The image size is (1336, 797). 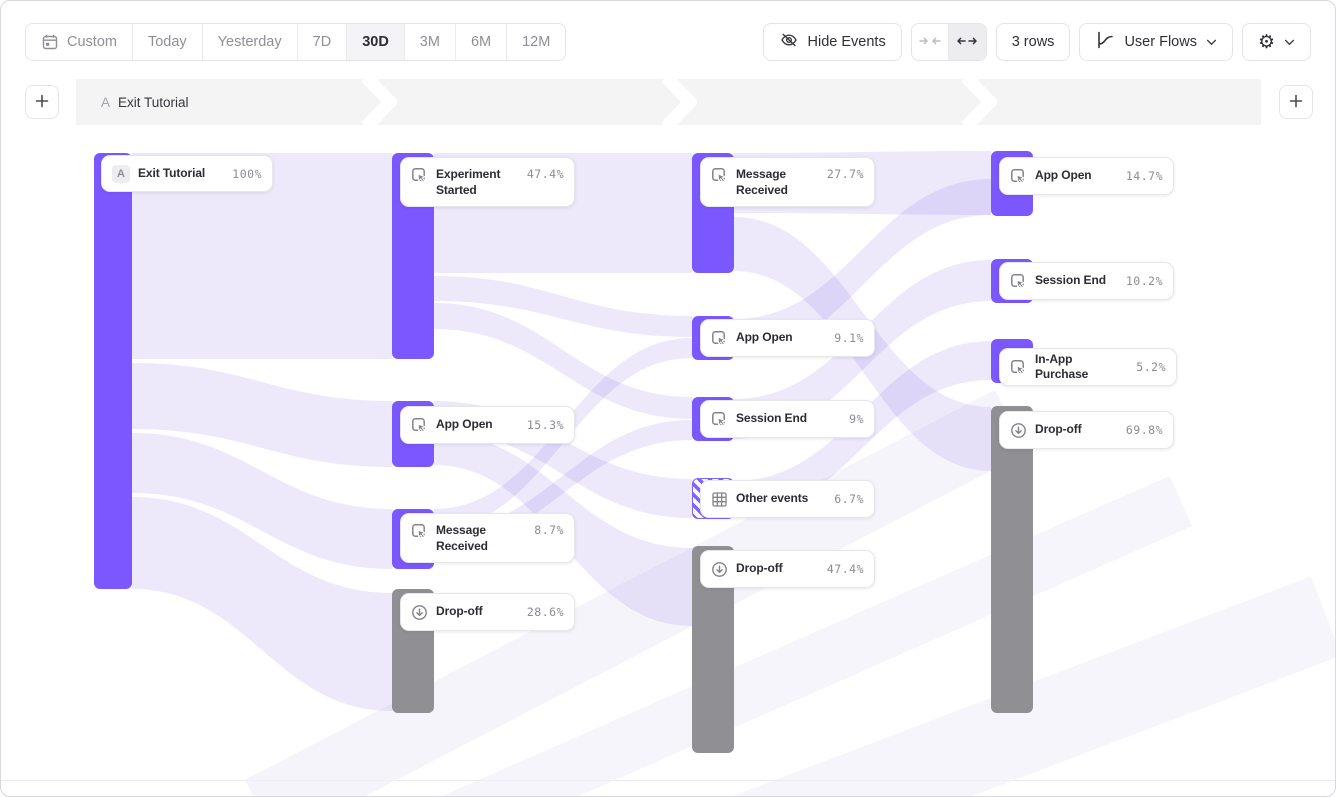 What do you see at coordinates (487, 612) in the screenshot?
I see `flow-node-card: Drop-off 28.6%` at bounding box center [487, 612].